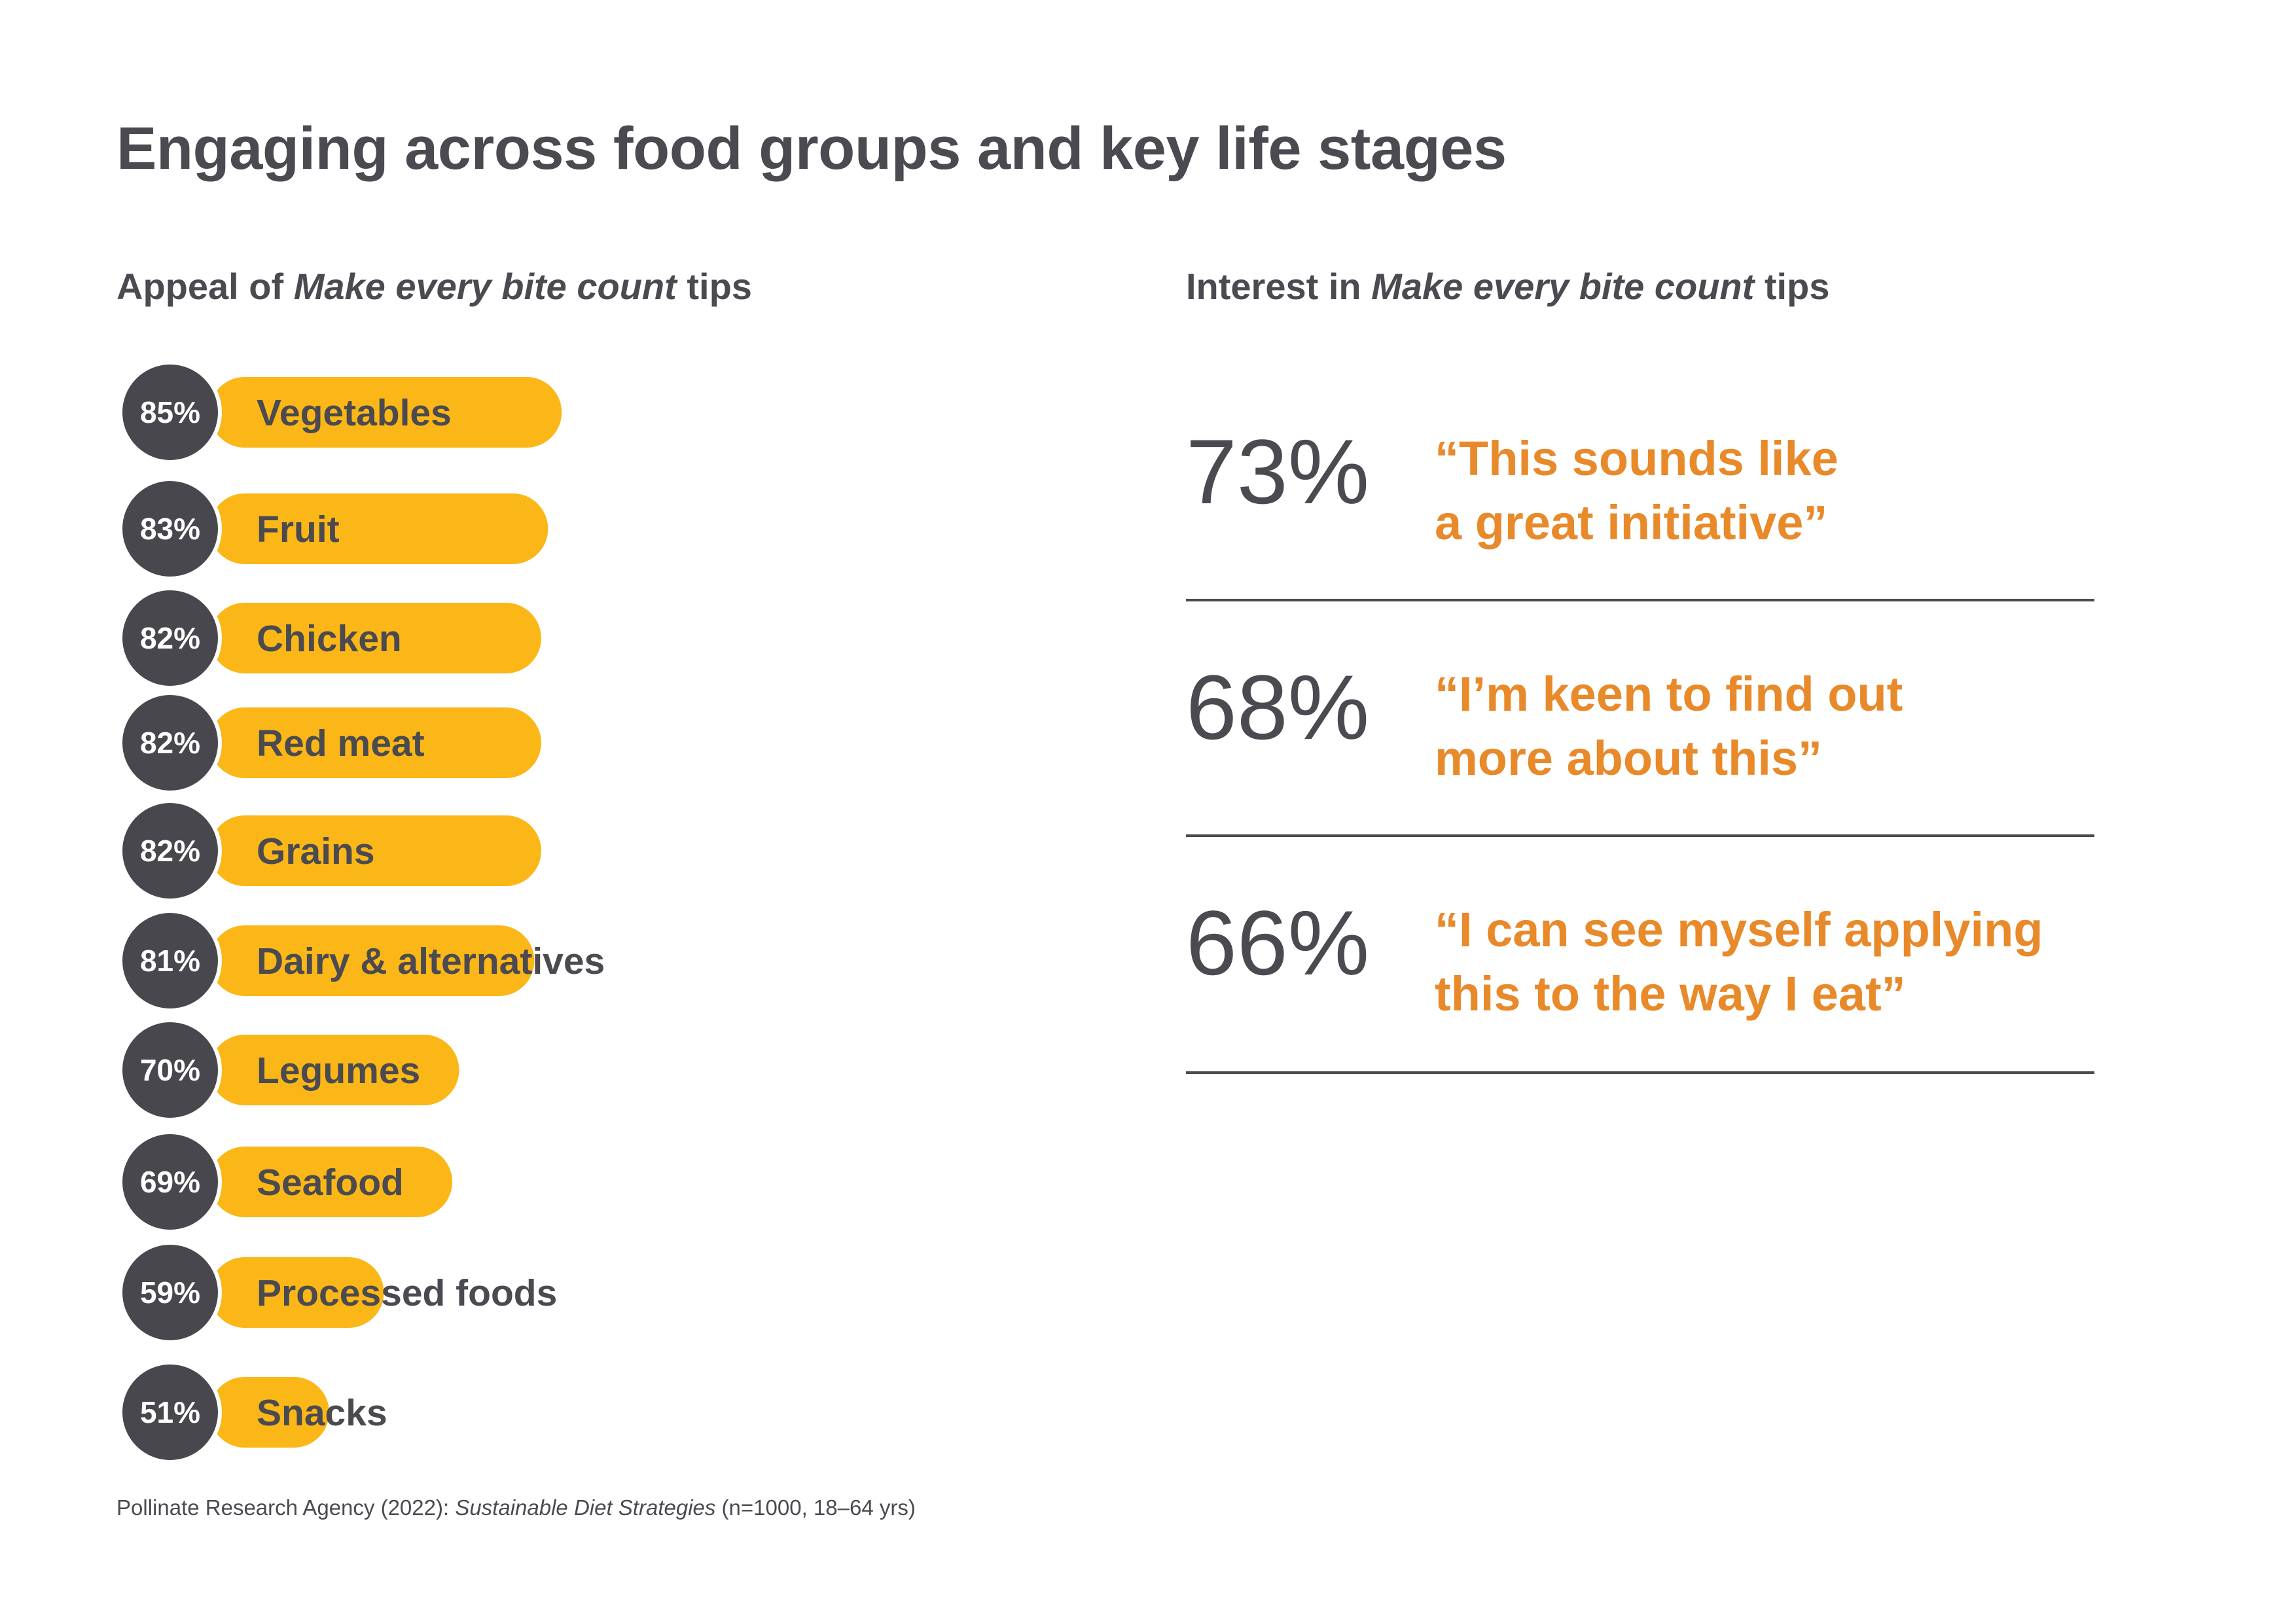 The width and height of the screenshot is (2296, 1623). Describe the element at coordinates (585, 1507) in the screenshot. I see `source-title: Sustainable Diet Strategies` at that location.